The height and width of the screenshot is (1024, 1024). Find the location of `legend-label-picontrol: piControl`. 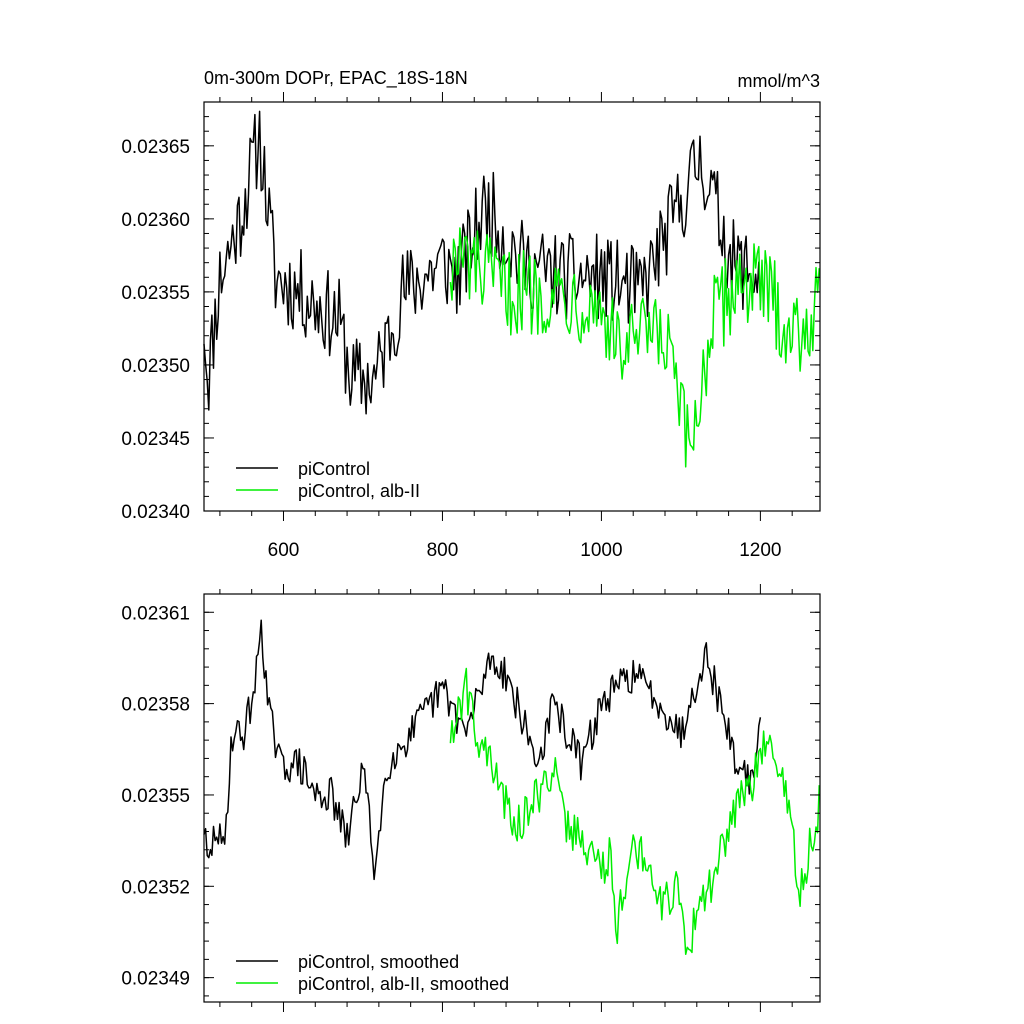

legend-label-picontrol: piControl is located at coordinates (334, 469).